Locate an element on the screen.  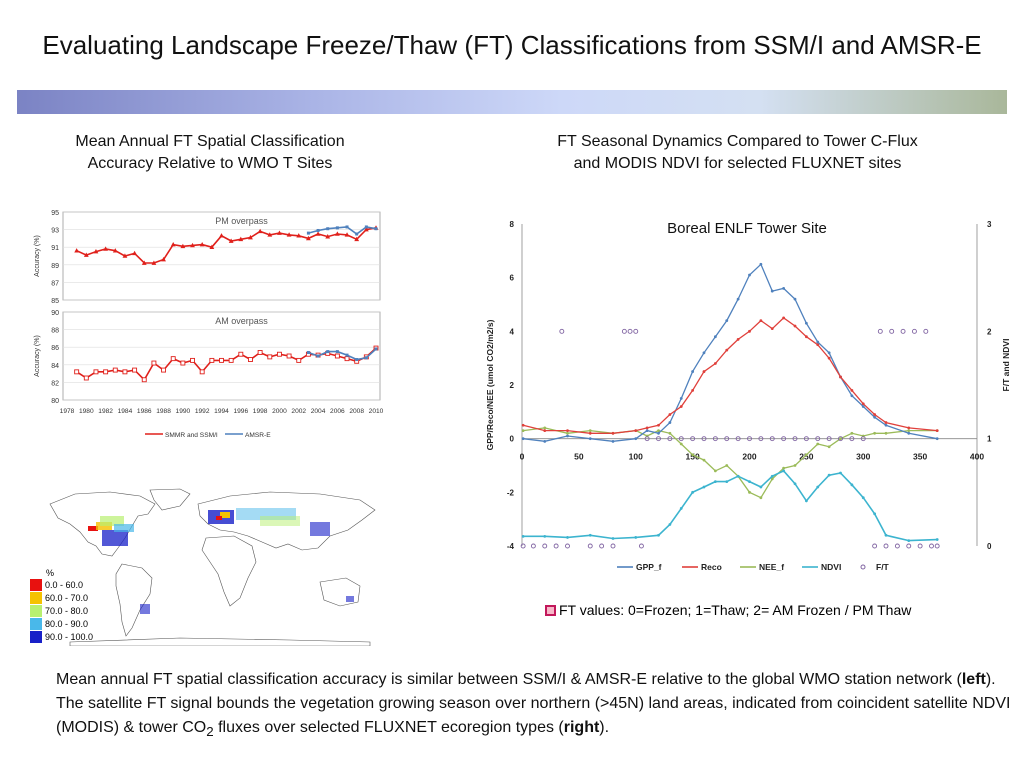
x-tick-label: 1990 is located at coordinates (183, 411).